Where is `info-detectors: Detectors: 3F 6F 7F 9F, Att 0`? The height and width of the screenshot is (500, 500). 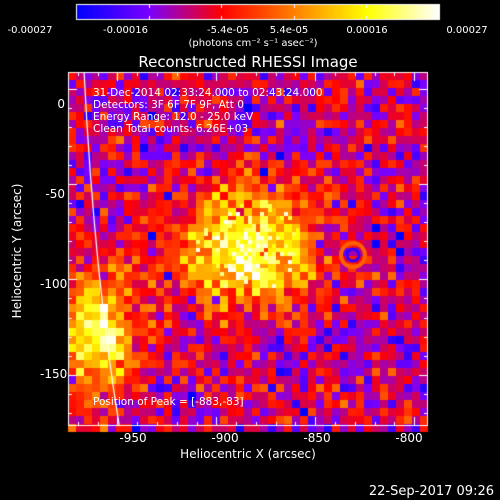 info-detectors: Detectors: 3F 6F 7F 9F, Att 0 is located at coordinates (168, 105).